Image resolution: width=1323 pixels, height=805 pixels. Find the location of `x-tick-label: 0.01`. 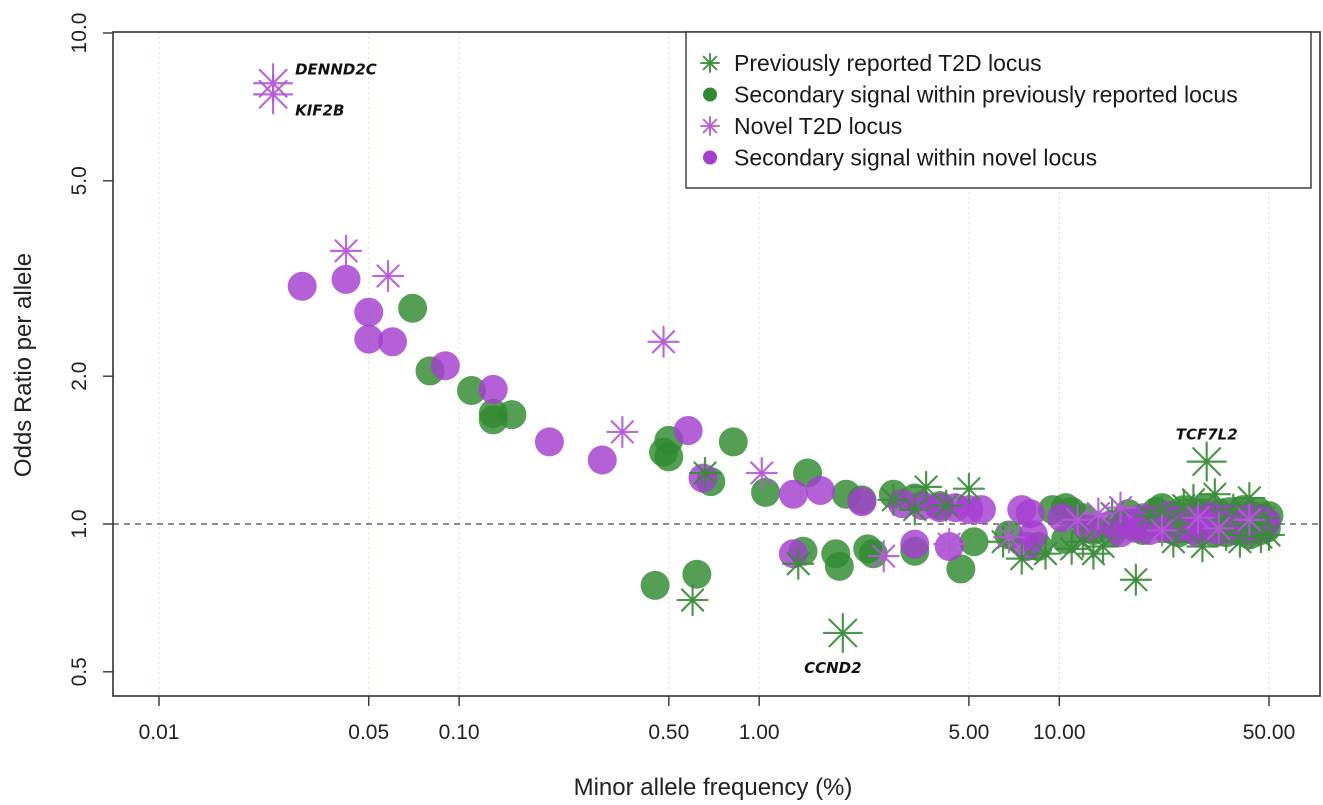

x-tick-label: 0.01 is located at coordinates (159, 732).